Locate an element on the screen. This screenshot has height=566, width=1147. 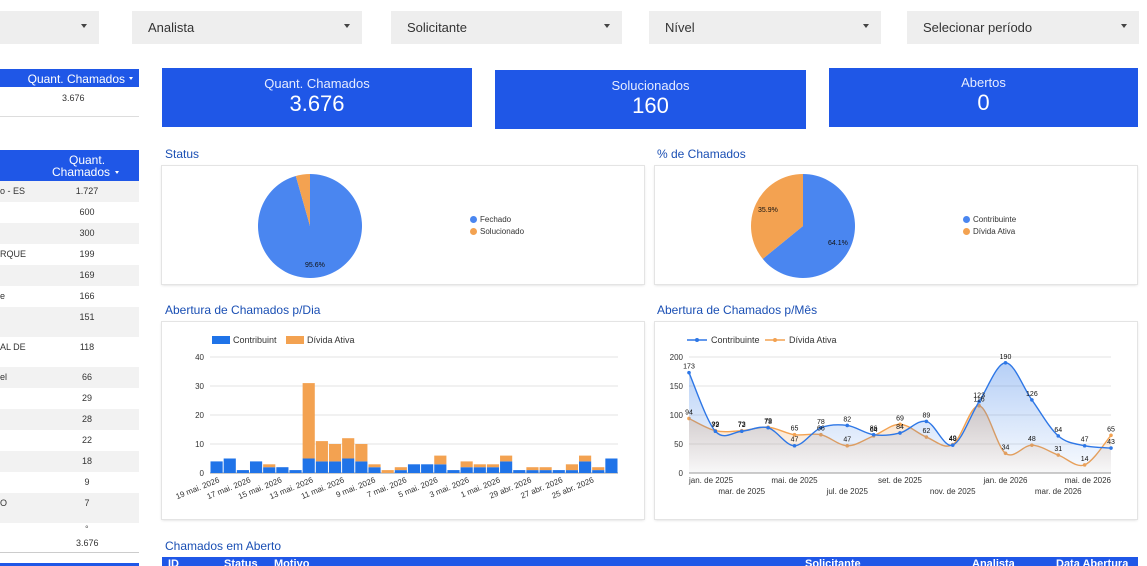
left-table2-header: Quant. Chamados is located at coordinates (69, 165).